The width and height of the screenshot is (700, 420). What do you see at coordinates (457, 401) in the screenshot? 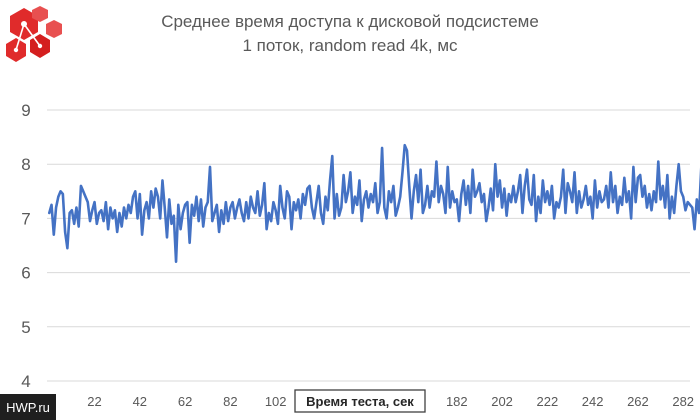
I see `x-tick-label: 182` at bounding box center [457, 401].